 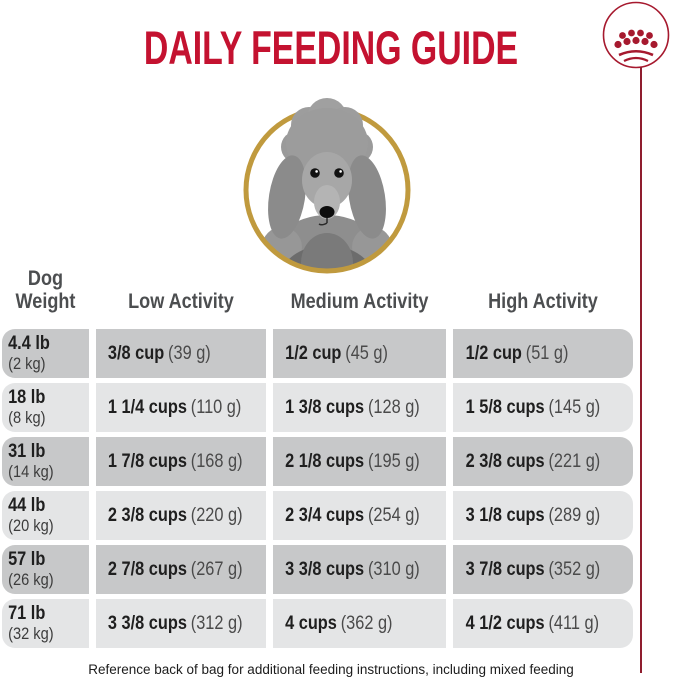 I want to click on weight-lb: 4.4 lb, so click(x=29, y=343).